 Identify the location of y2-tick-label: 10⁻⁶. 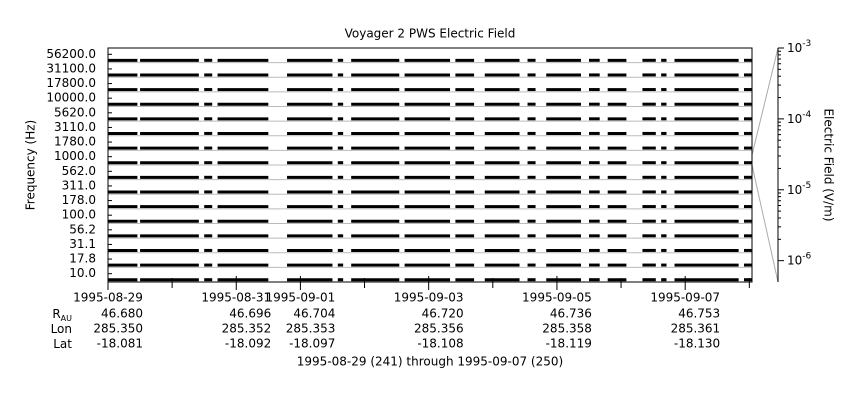
(799, 259).